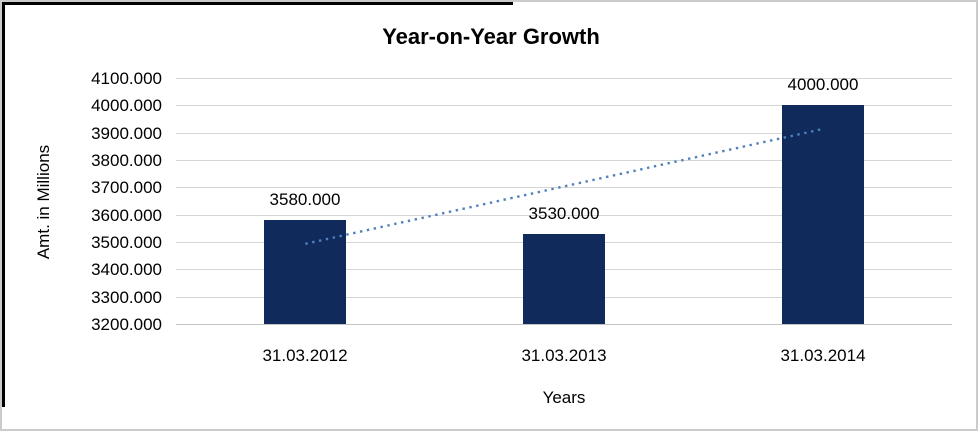  I want to click on y-tick-label: 3400.000, so click(126, 269).